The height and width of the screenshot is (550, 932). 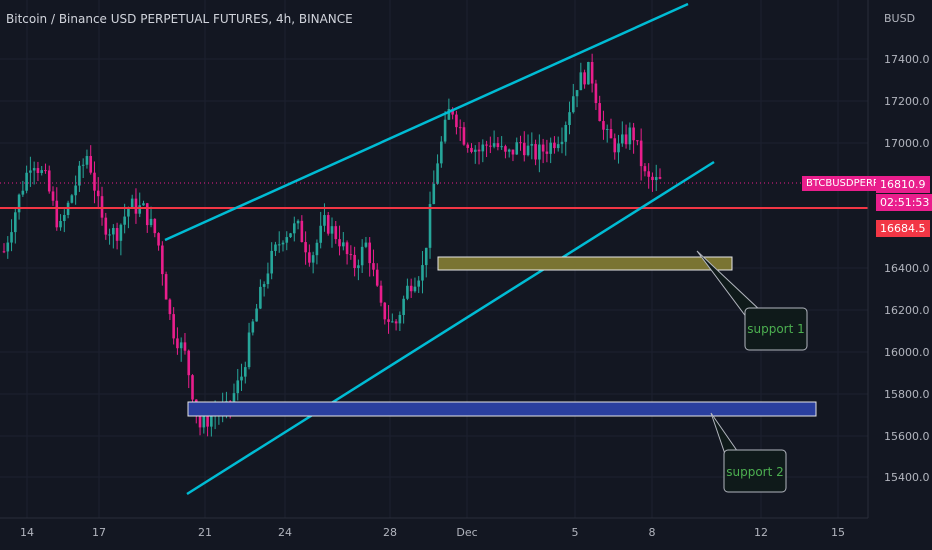 What do you see at coordinates (907, 394) in the screenshot?
I see `y-tick-label: 15800.0` at bounding box center [907, 394].